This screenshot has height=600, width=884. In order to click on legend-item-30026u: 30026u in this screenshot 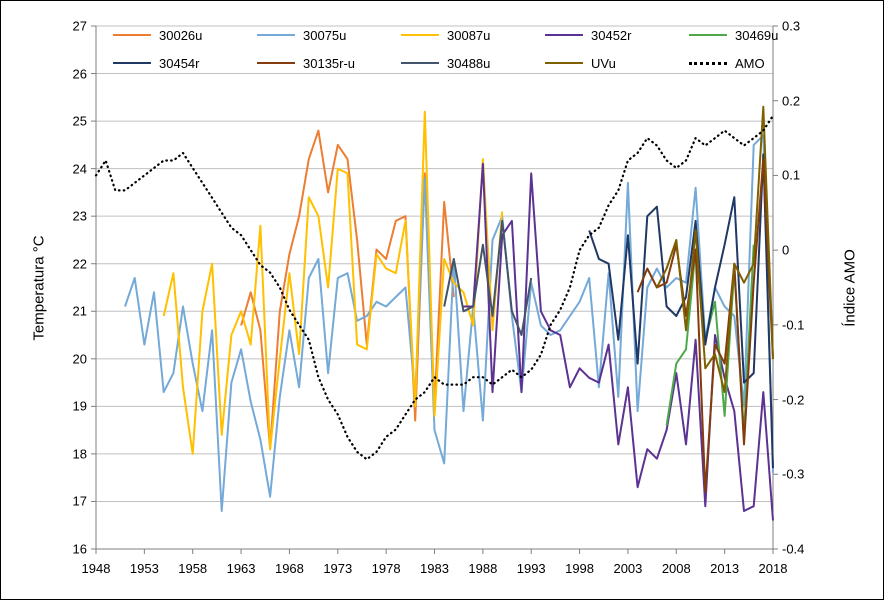, I will do `click(185, 35)`.